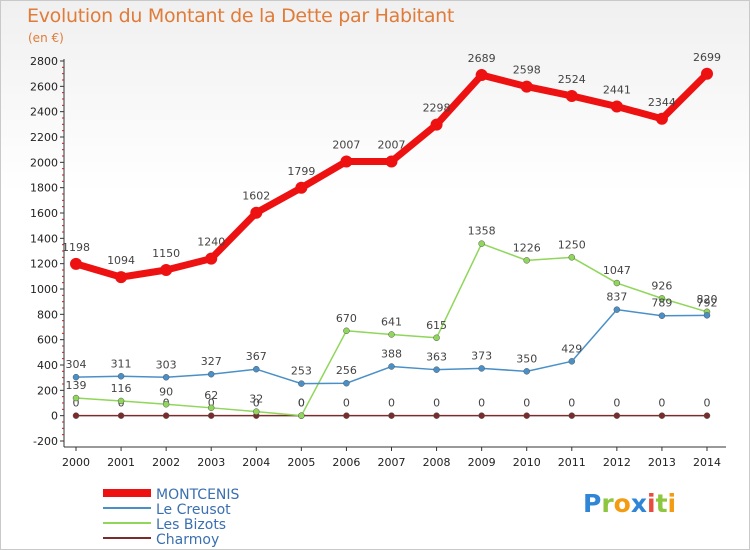 Image resolution: width=750 pixels, height=550 pixels. I want to click on y-tick-label: 600, so click(47, 340).